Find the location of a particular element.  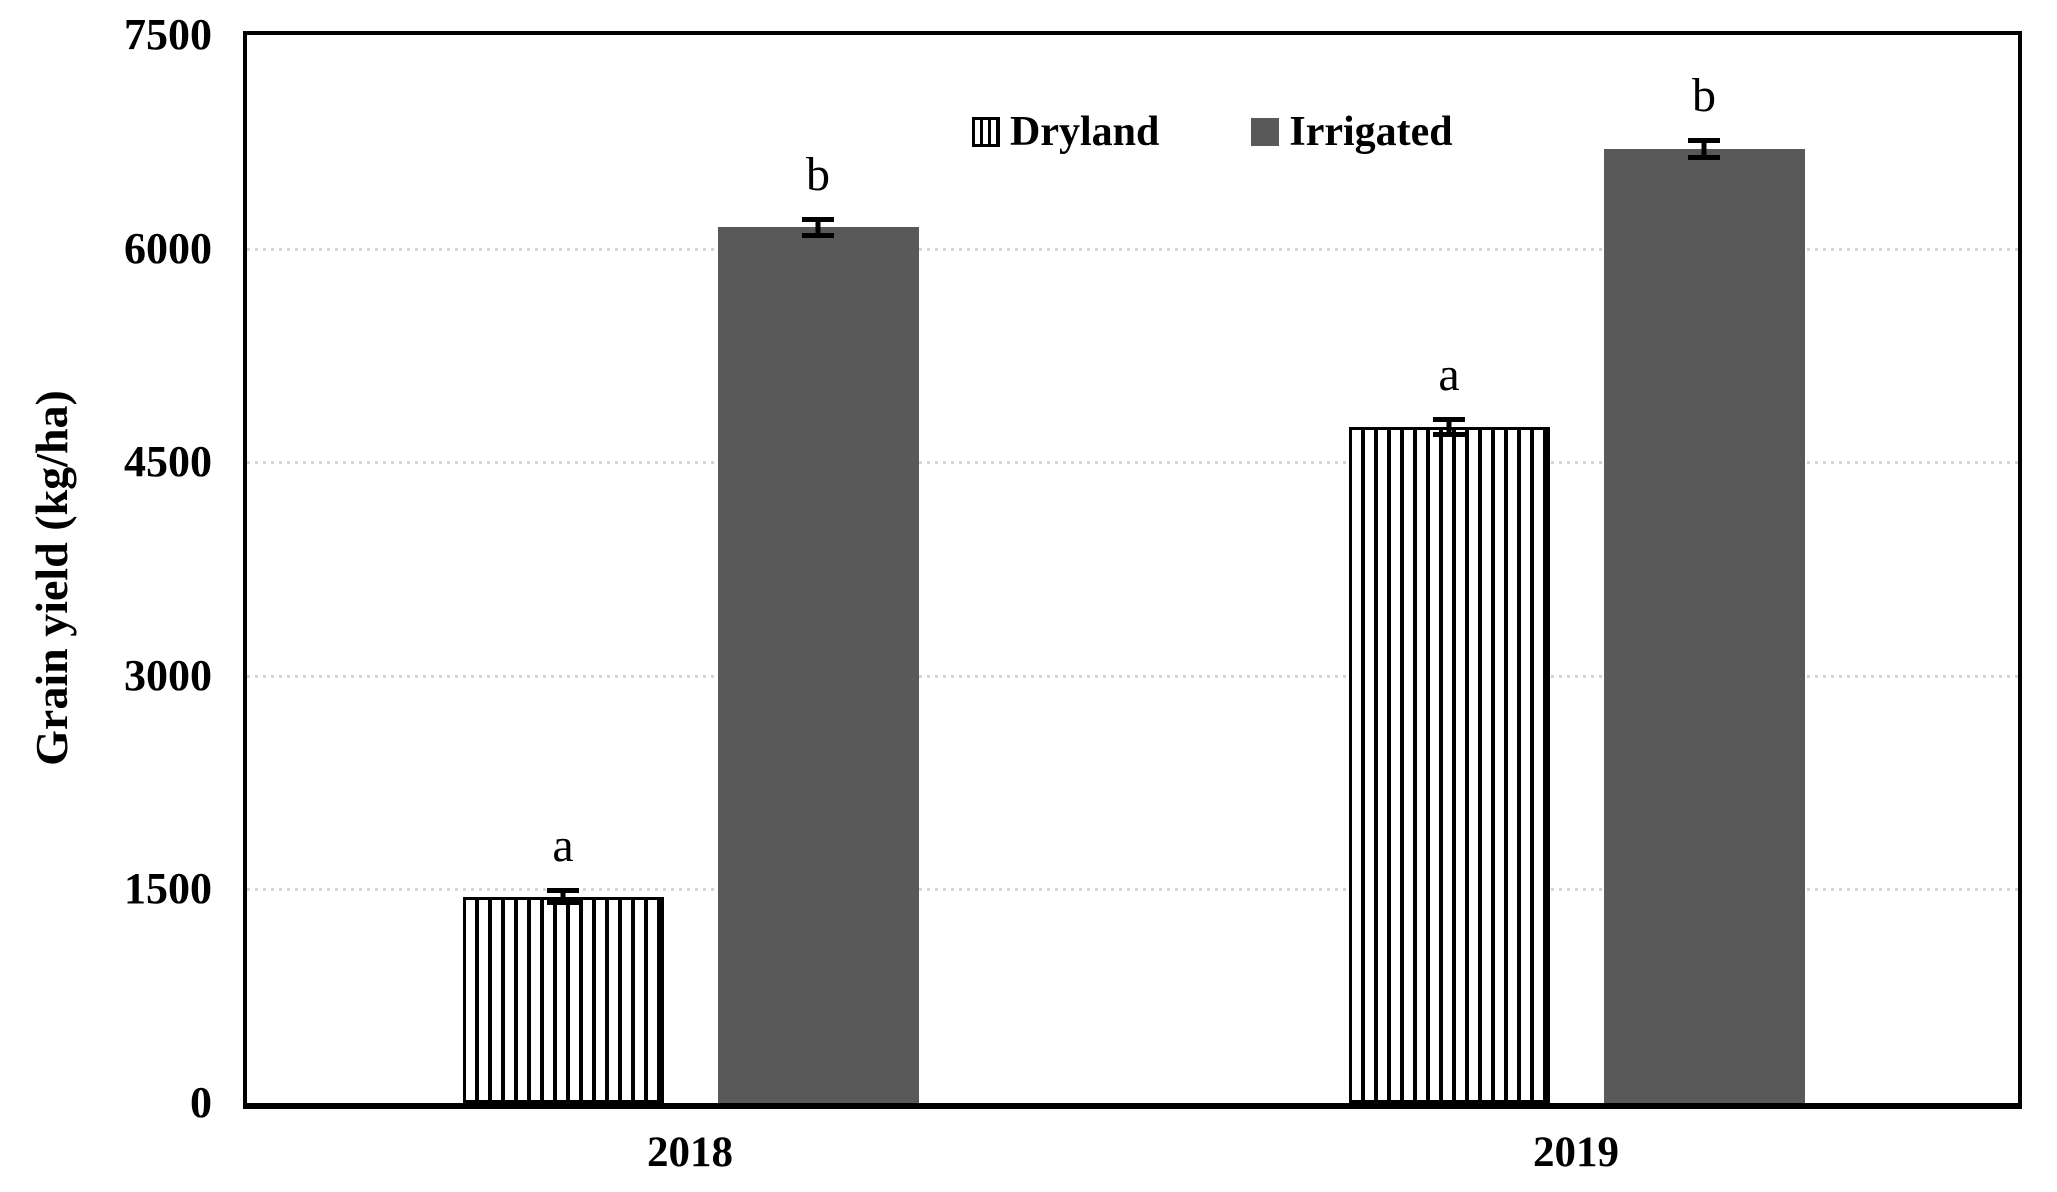

y-axis-title: Grain yield (kg/ha) is located at coordinates (51, 578).